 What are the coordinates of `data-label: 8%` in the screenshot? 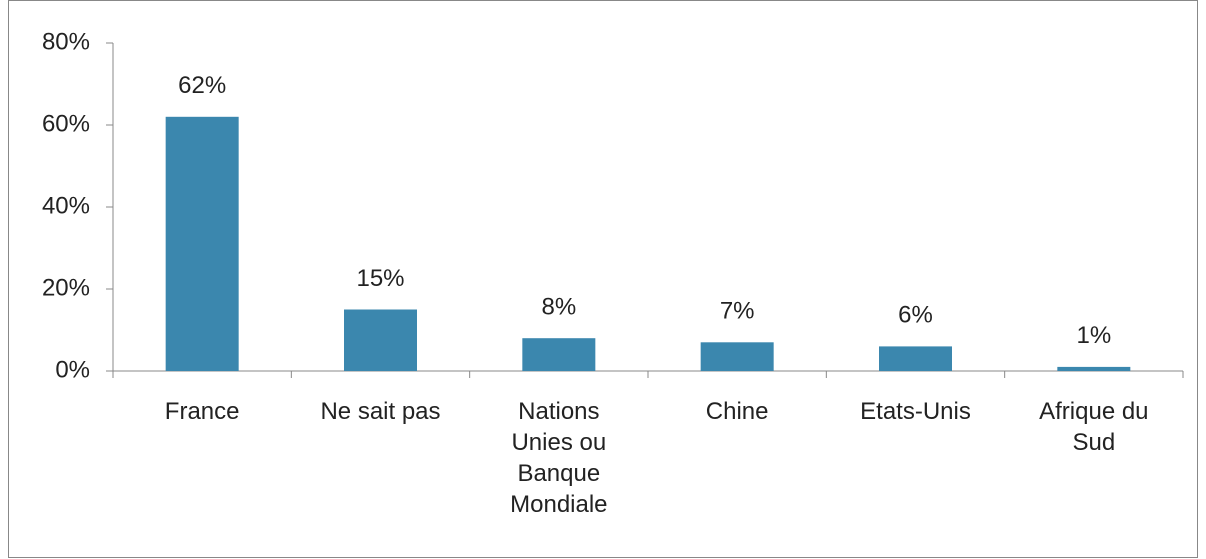 It's located at (558, 307).